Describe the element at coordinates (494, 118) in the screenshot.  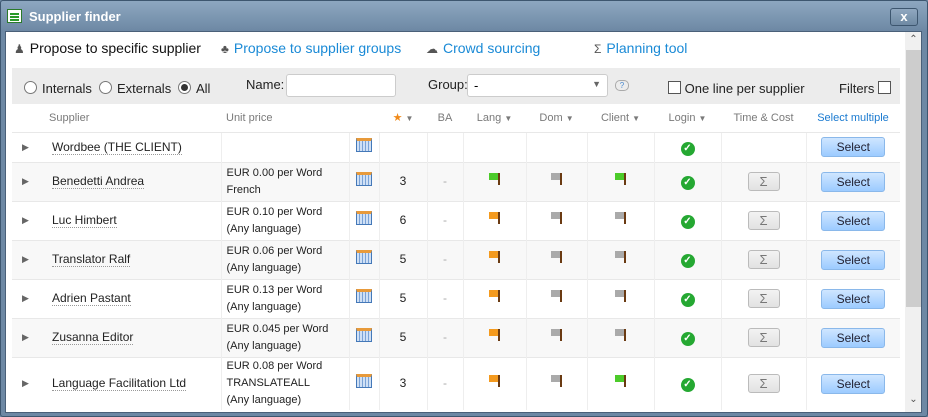
I see `col-lang: Lang ▼` at that location.